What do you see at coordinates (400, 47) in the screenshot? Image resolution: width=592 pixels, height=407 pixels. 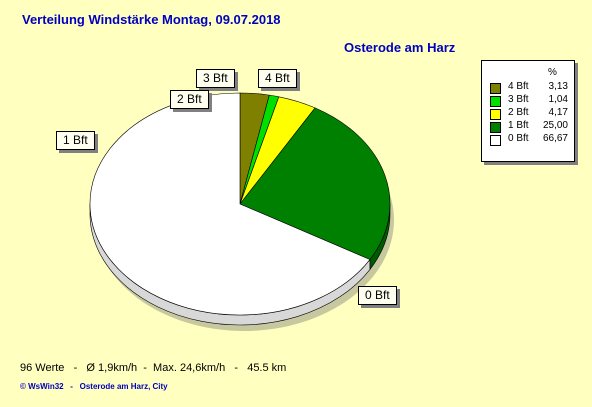 I see `station-name: Osterode am Harz` at bounding box center [400, 47].